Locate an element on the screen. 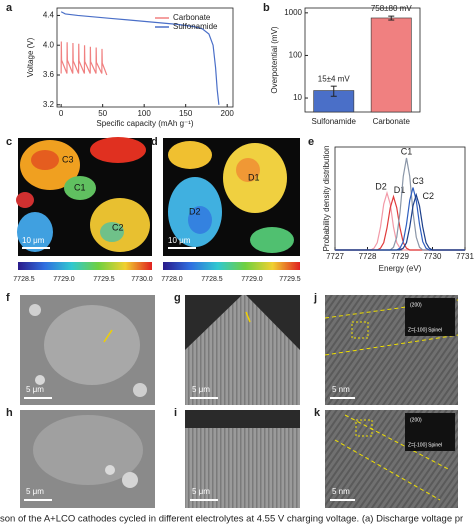 This screenshot has height=525, width=474. value-label: 15±4 mV is located at coordinates (334, 78).